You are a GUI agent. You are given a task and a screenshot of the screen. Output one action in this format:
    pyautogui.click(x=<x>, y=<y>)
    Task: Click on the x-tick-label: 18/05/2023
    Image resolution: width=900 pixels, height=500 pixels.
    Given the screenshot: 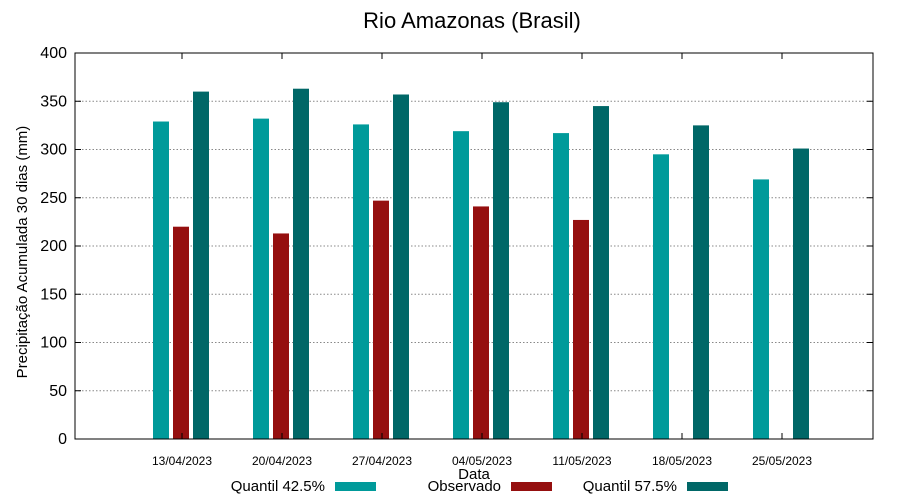 What is the action you would take?
    pyautogui.click(x=682, y=461)
    